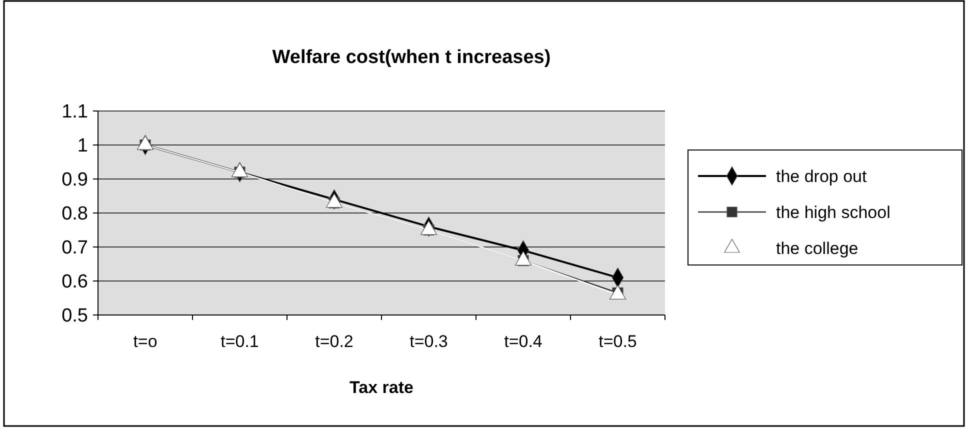 Image resolution: width=968 pixels, height=428 pixels. Describe the element at coordinates (75, 214) in the screenshot. I see `y-tick-label: 0.8` at that location.